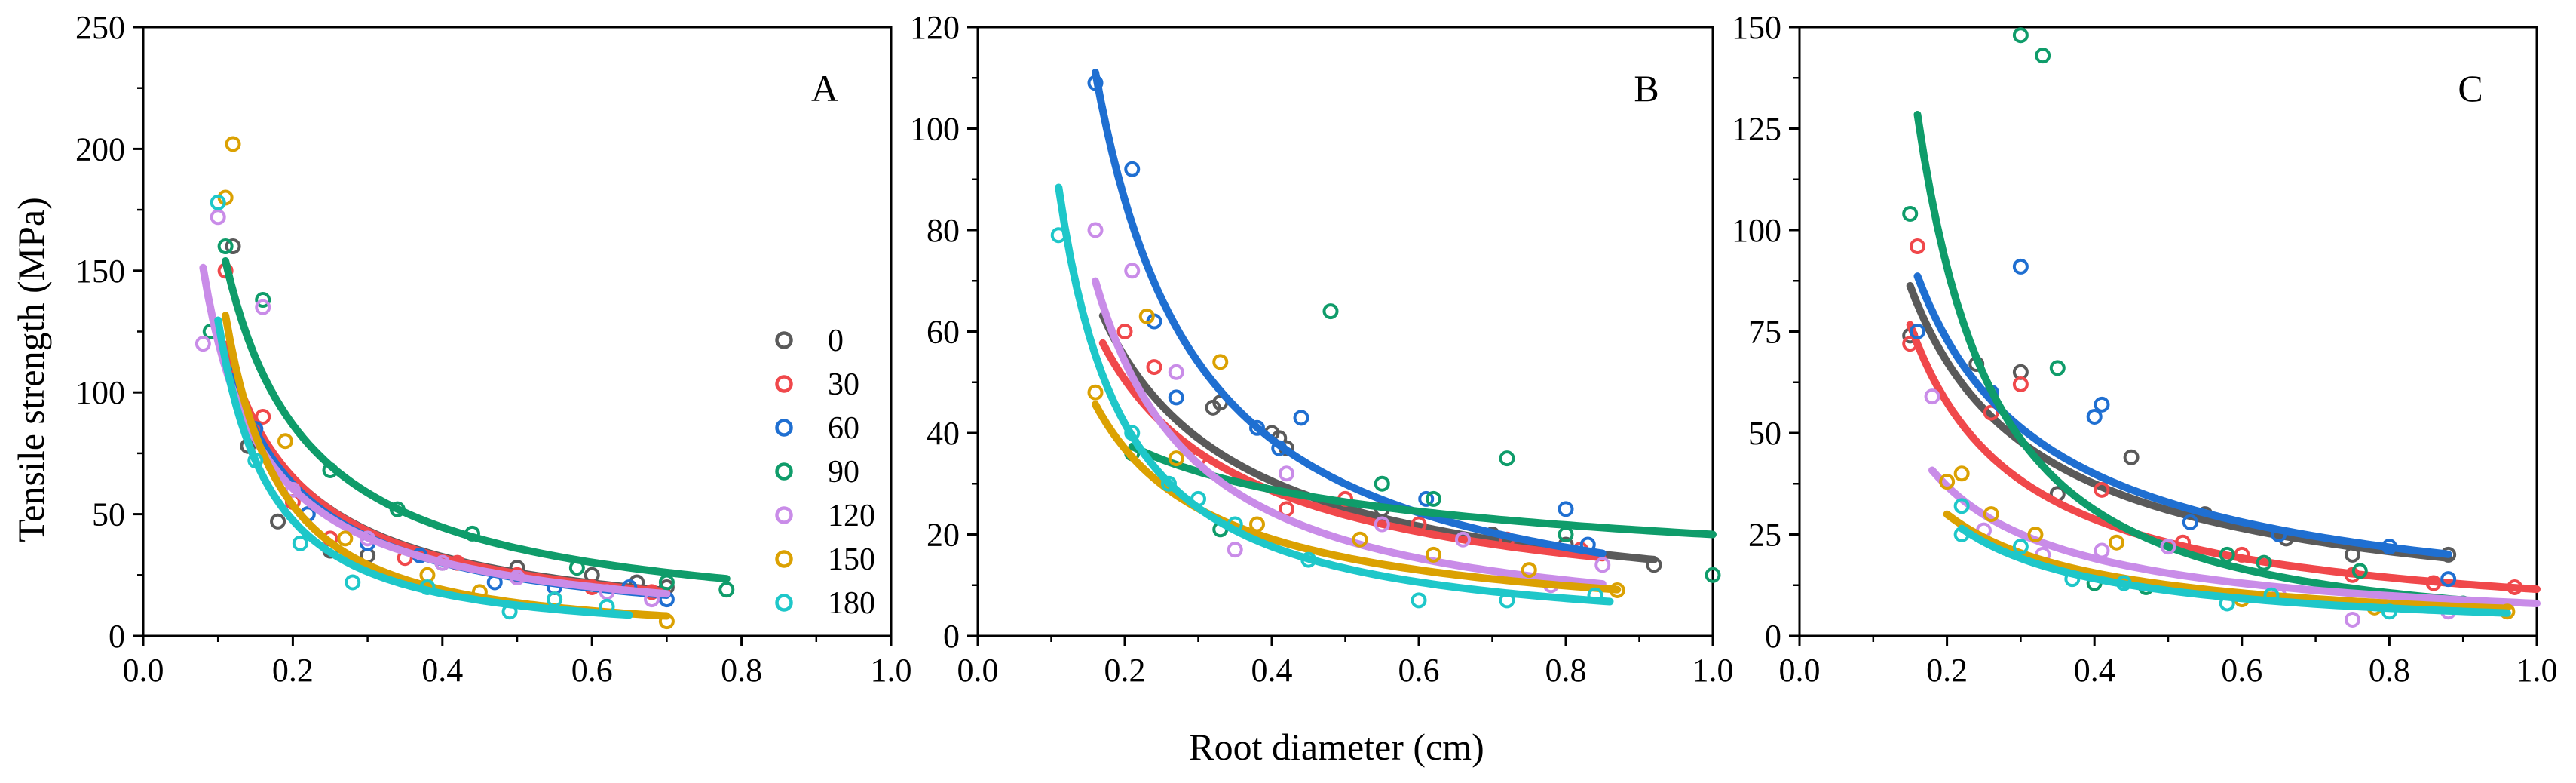 This screenshot has width=2576, height=783. I want to click on legend-label: 30, so click(843, 384).